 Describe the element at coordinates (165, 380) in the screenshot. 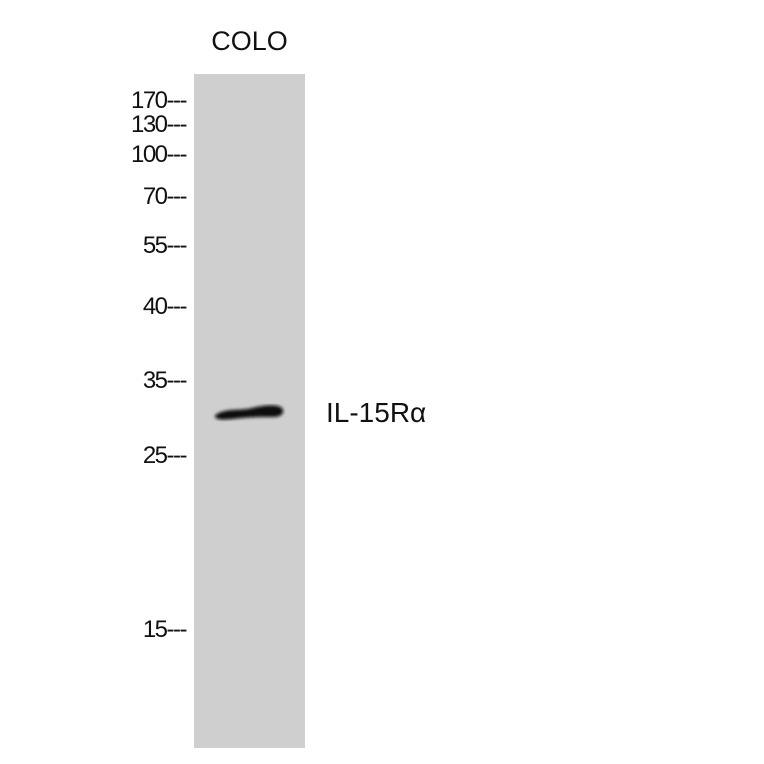

I see `marker-35: 35---` at that location.